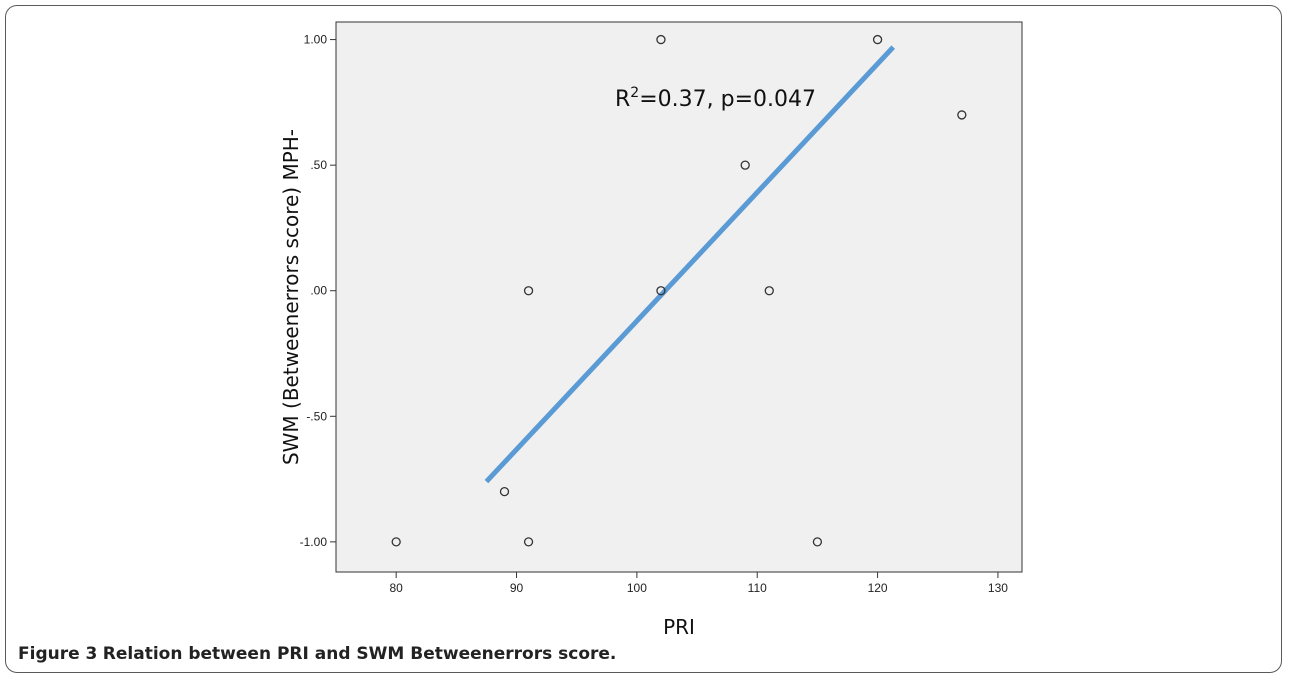 Image resolution: width=1290 pixels, height=681 pixels. What do you see at coordinates (291, 297) in the screenshot?
I see `y-axis-label: SWM (Betweenerrors score) MPH-` at bounding box center [291, 297].